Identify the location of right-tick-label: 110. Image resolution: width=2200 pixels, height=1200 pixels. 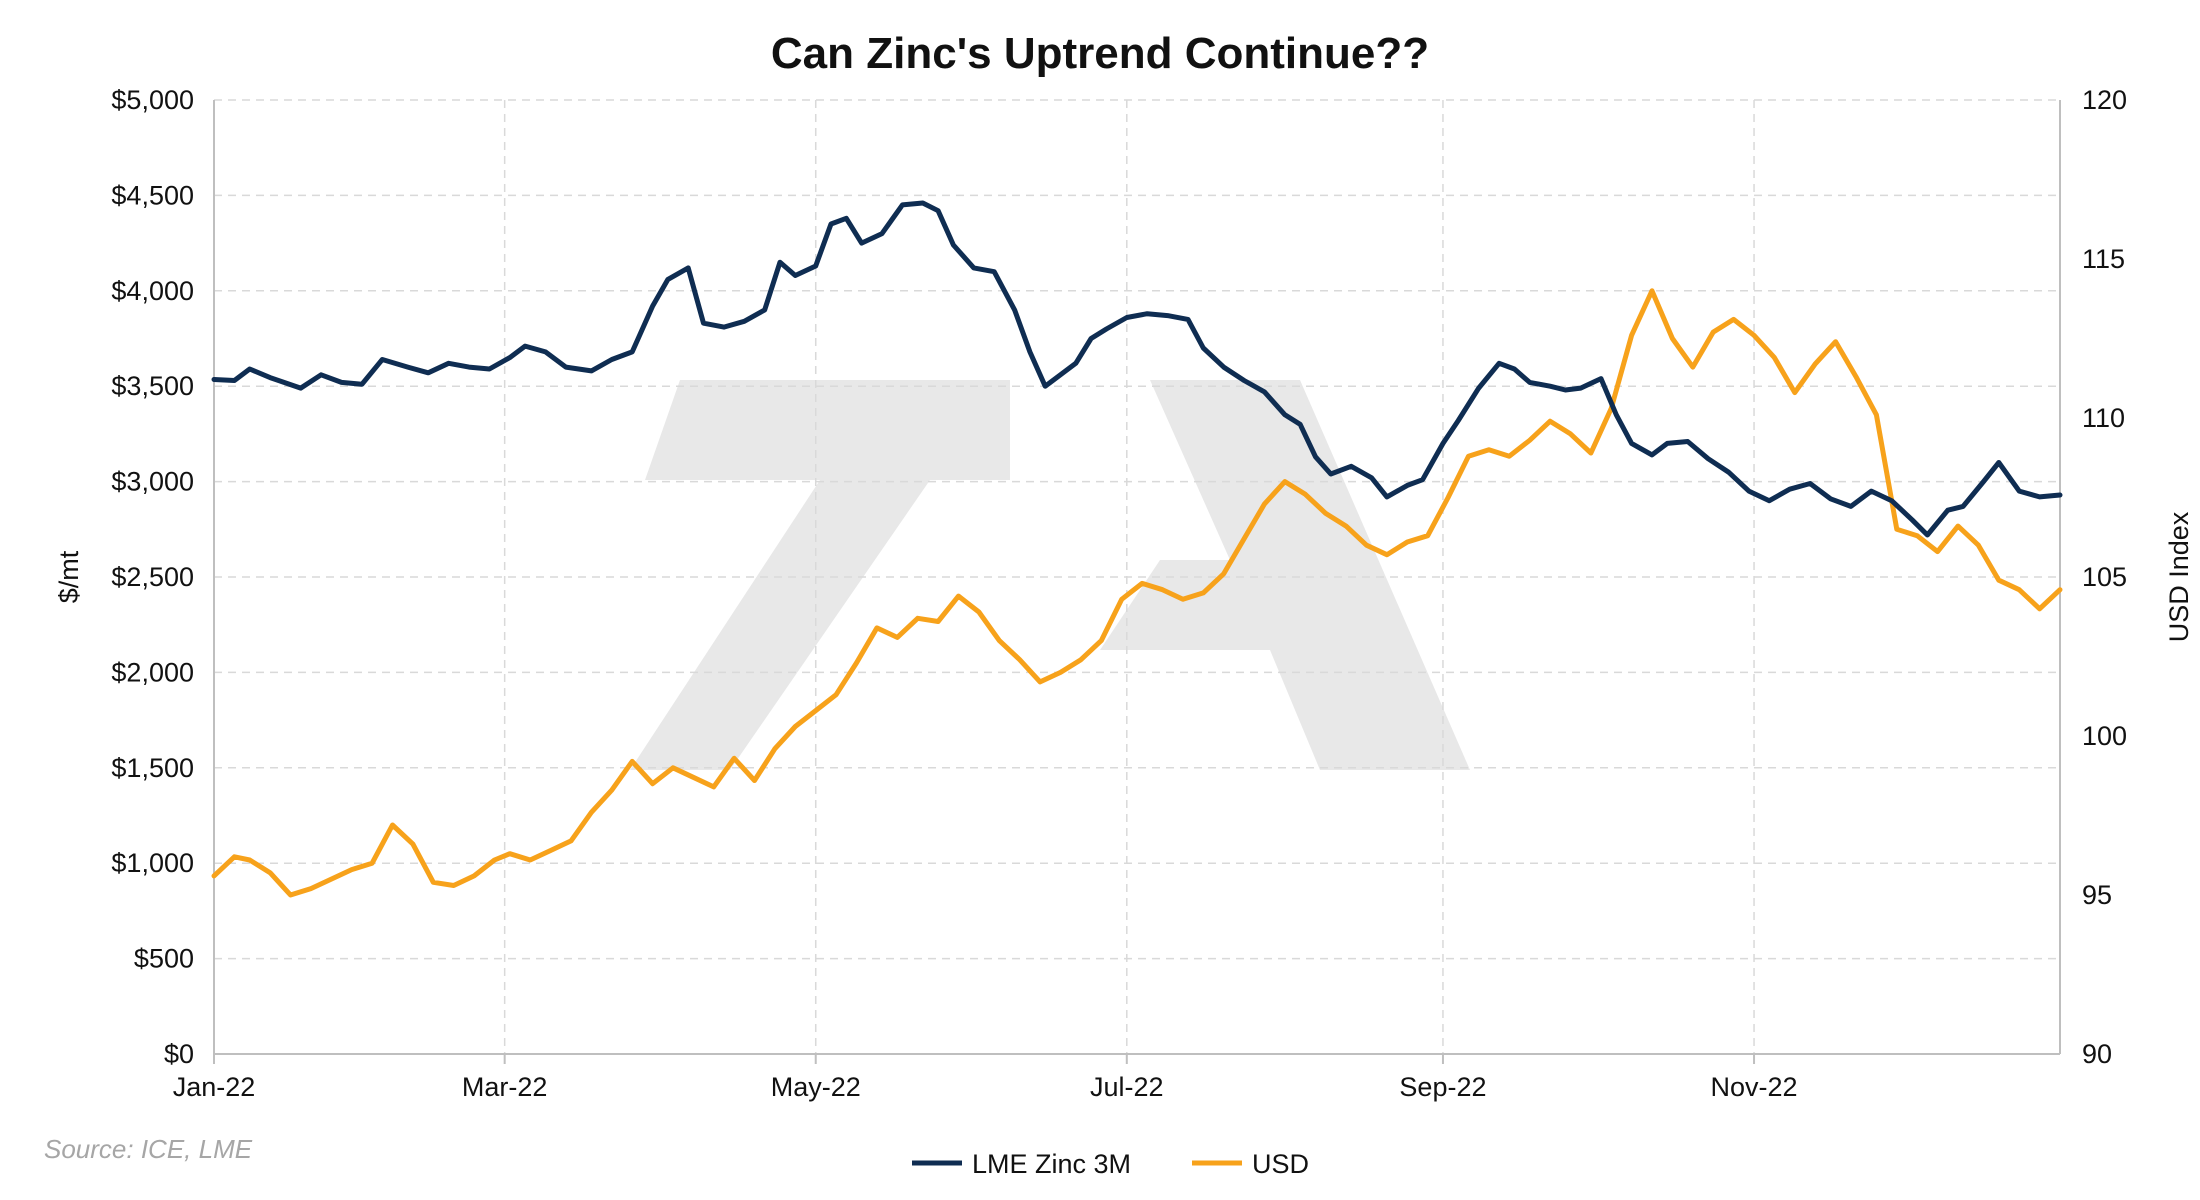
(2103, 418).